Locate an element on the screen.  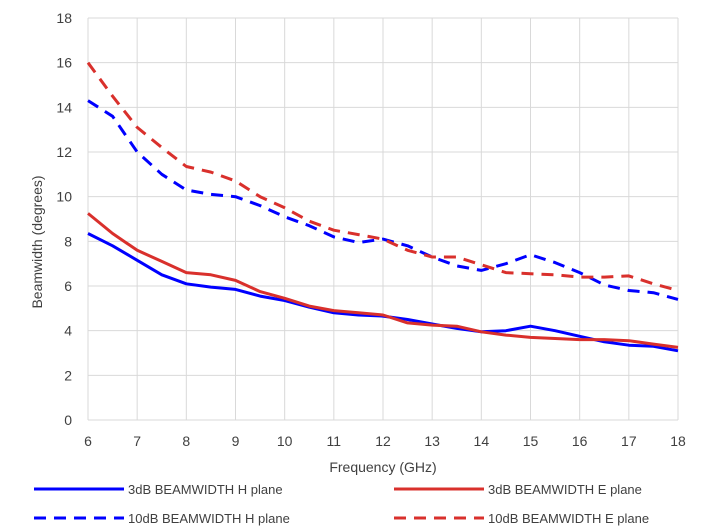
x-tick-label-8: 8 is located at coordinates (186, 441).